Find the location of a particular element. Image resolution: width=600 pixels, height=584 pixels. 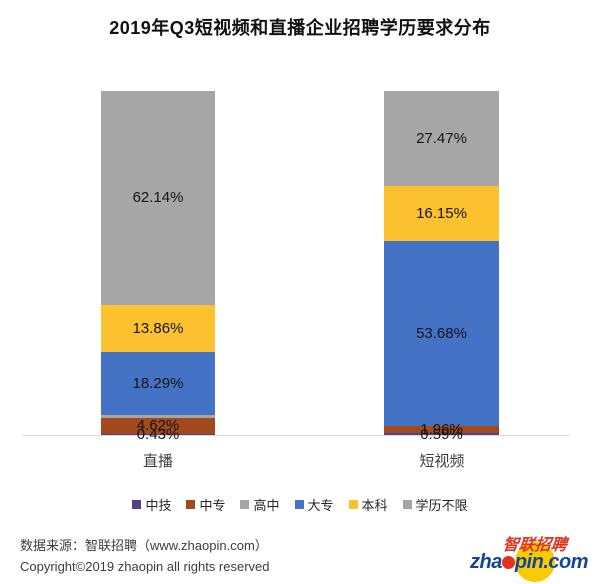

bar-segment-中技: 0.59% is located at coordinates (441, 434).